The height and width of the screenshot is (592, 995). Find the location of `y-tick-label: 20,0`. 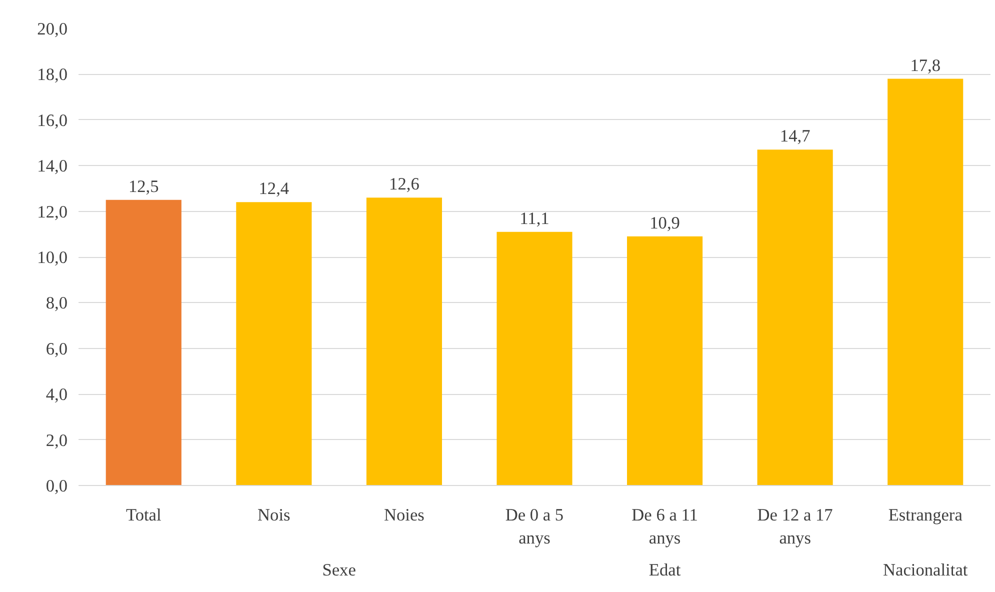

y-tick-label: 20,0 is located at coordinates (52, 29).